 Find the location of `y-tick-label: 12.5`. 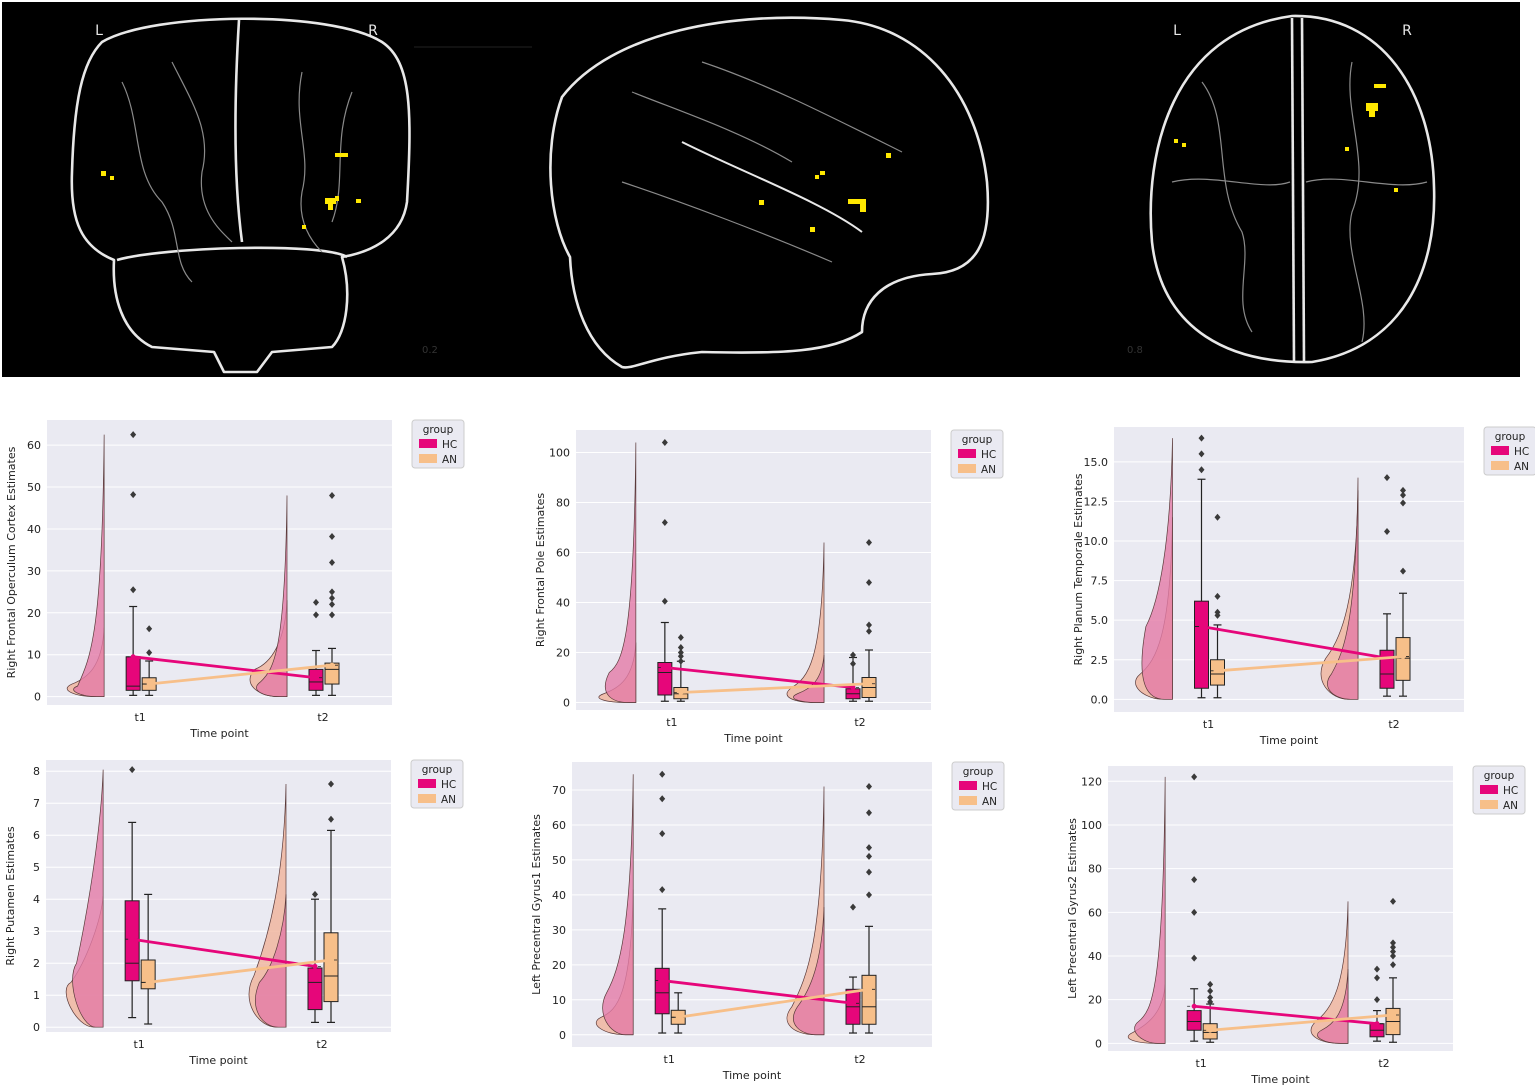

y-tick-label: 12.5 is located at coordinates (1096, 501).